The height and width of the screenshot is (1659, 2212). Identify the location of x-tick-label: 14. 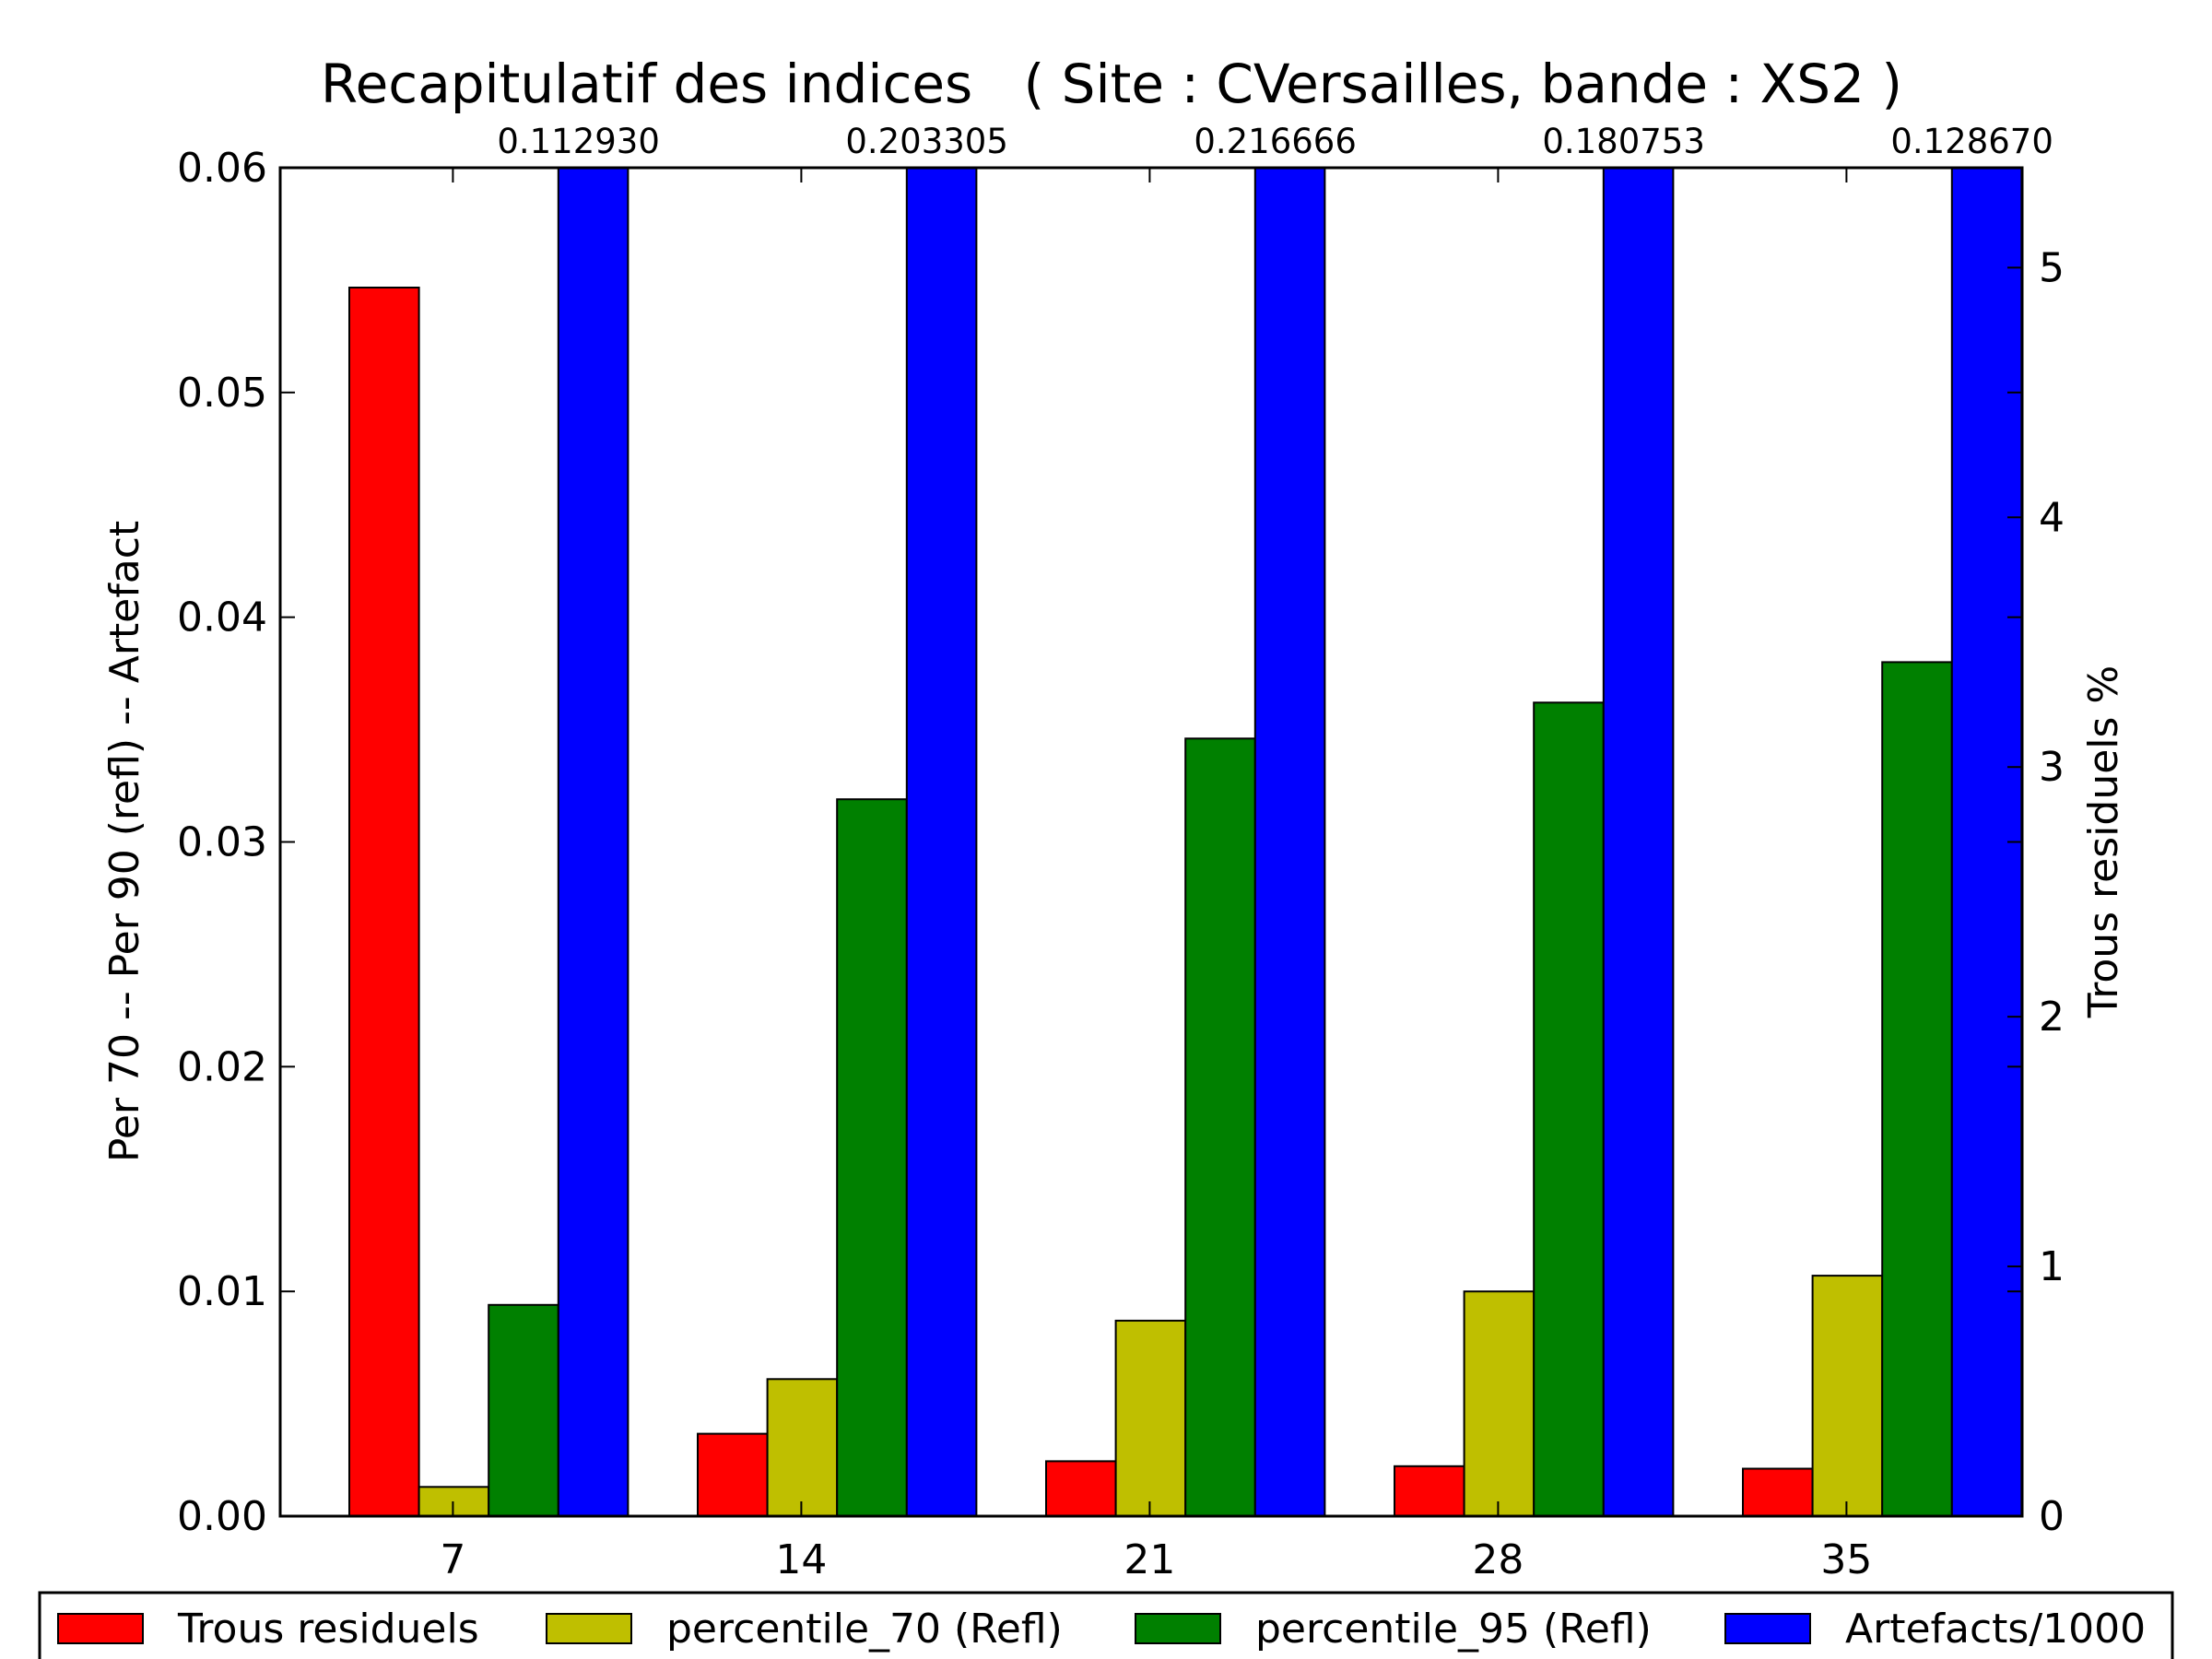
(801, 1559).